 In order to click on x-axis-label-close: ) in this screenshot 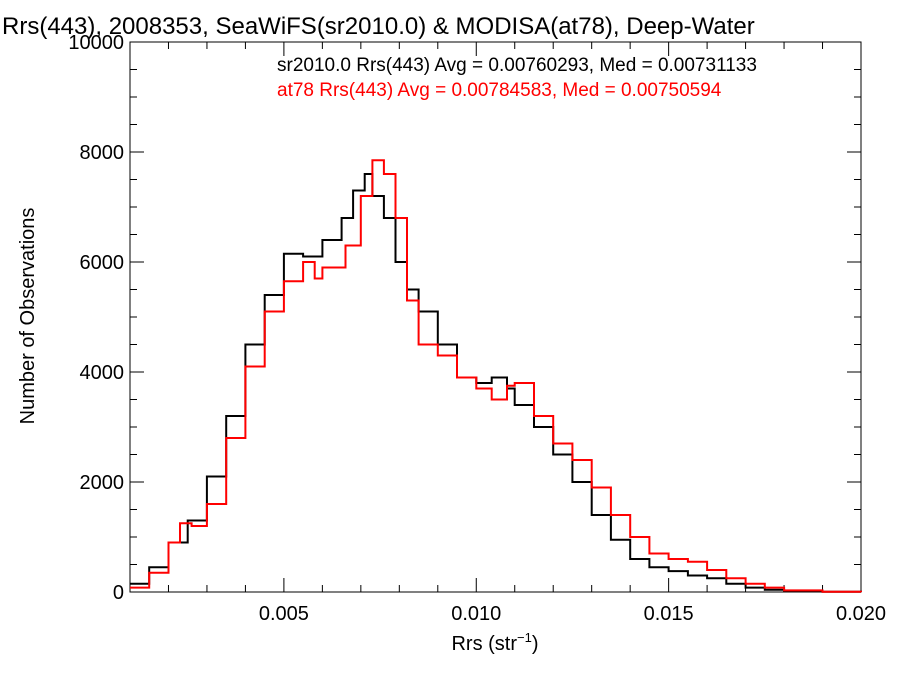, I will do `click(535, 644)`.